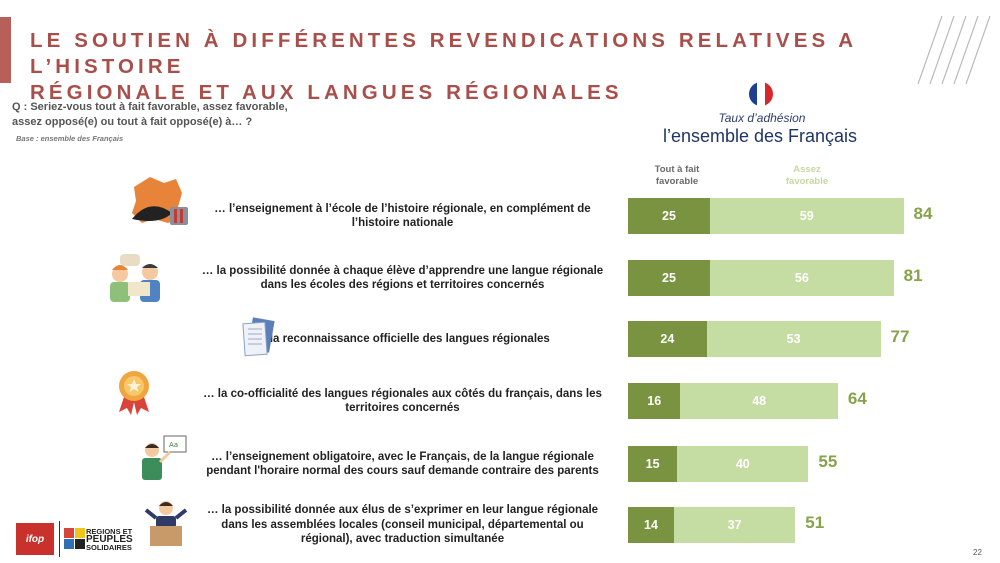  Describe the element at coordinates (654, 401) in the screenshot. I see `bar-strong-4: 16` at that location.